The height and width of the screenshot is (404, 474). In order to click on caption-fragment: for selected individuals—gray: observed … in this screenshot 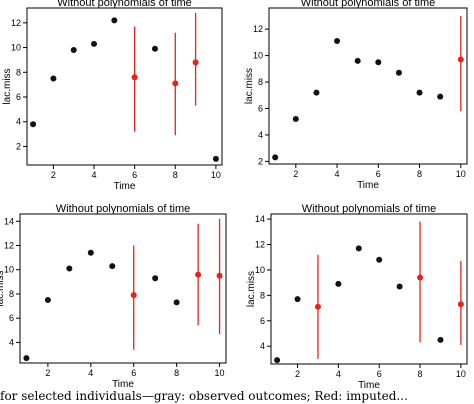, I will do `click(204, 396)`.